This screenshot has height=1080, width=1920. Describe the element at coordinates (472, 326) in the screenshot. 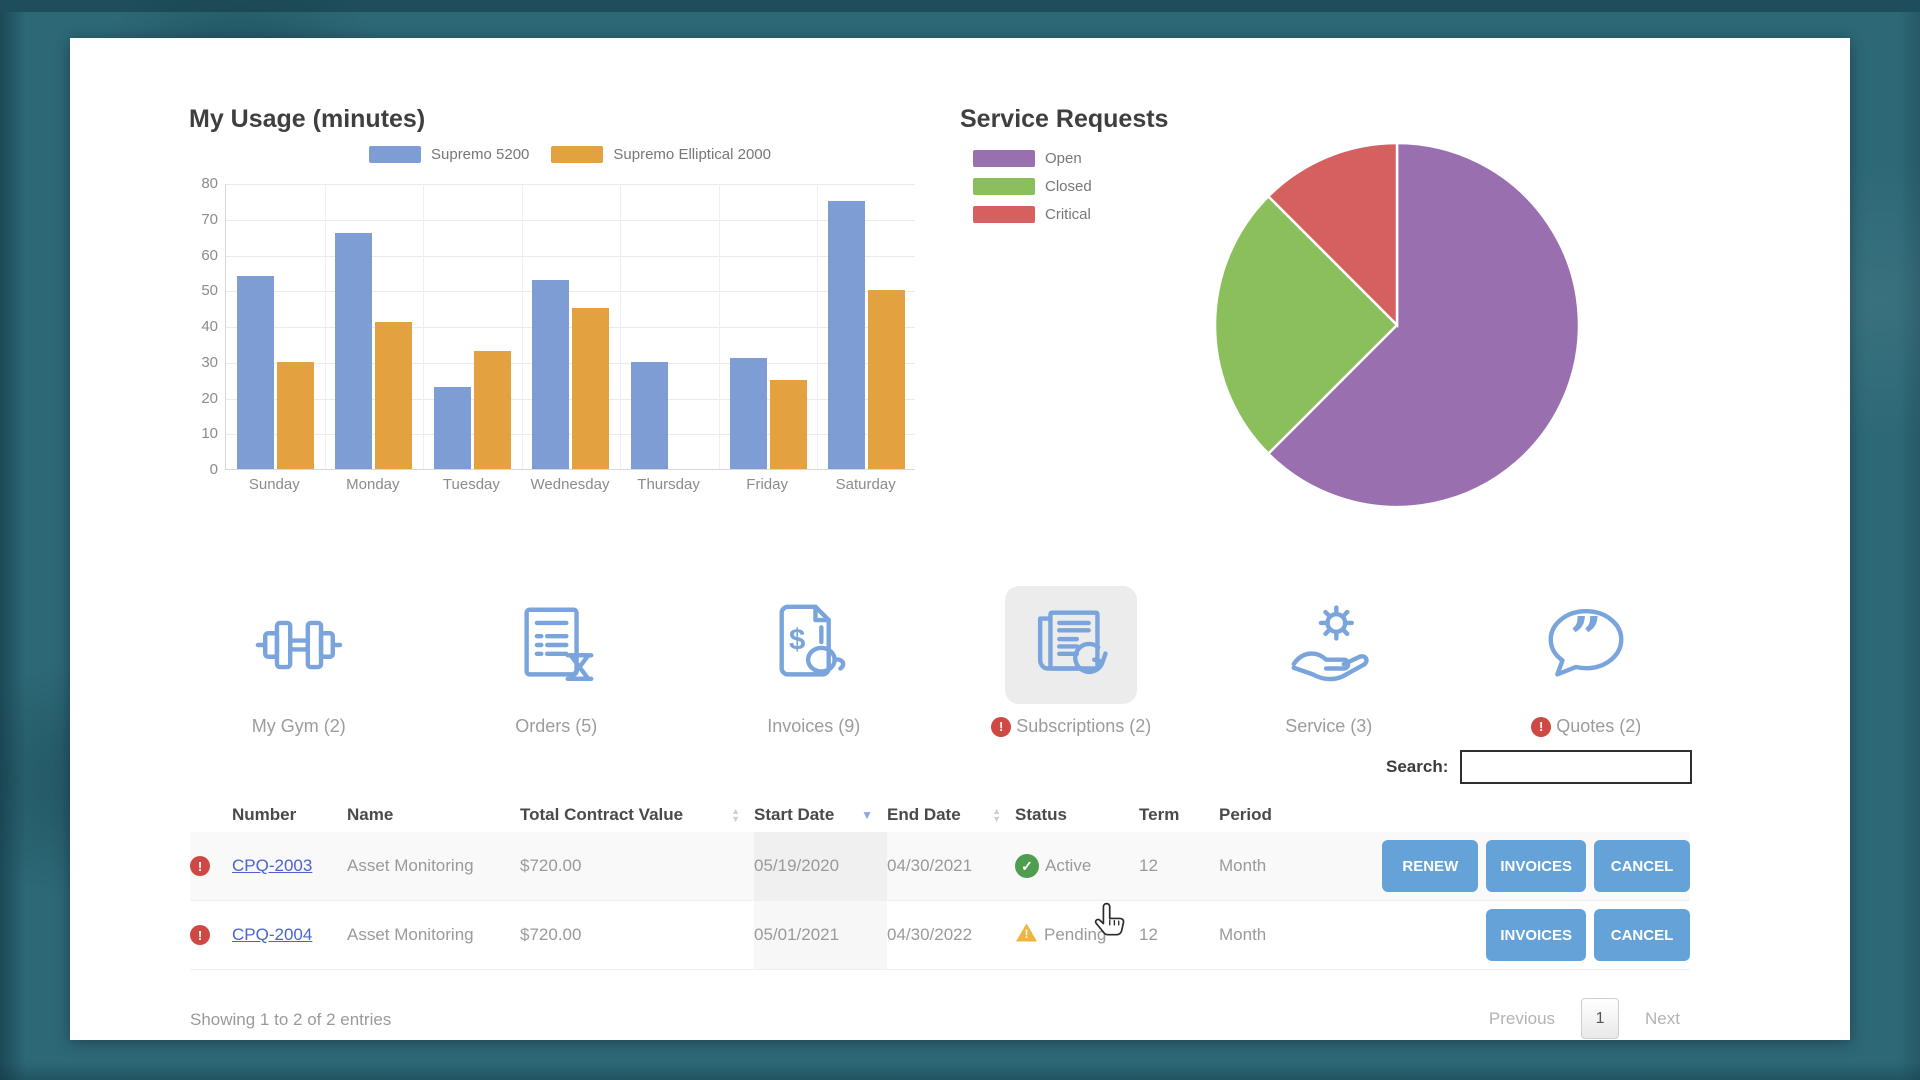

I see `bar-group-tuesday` at that location.